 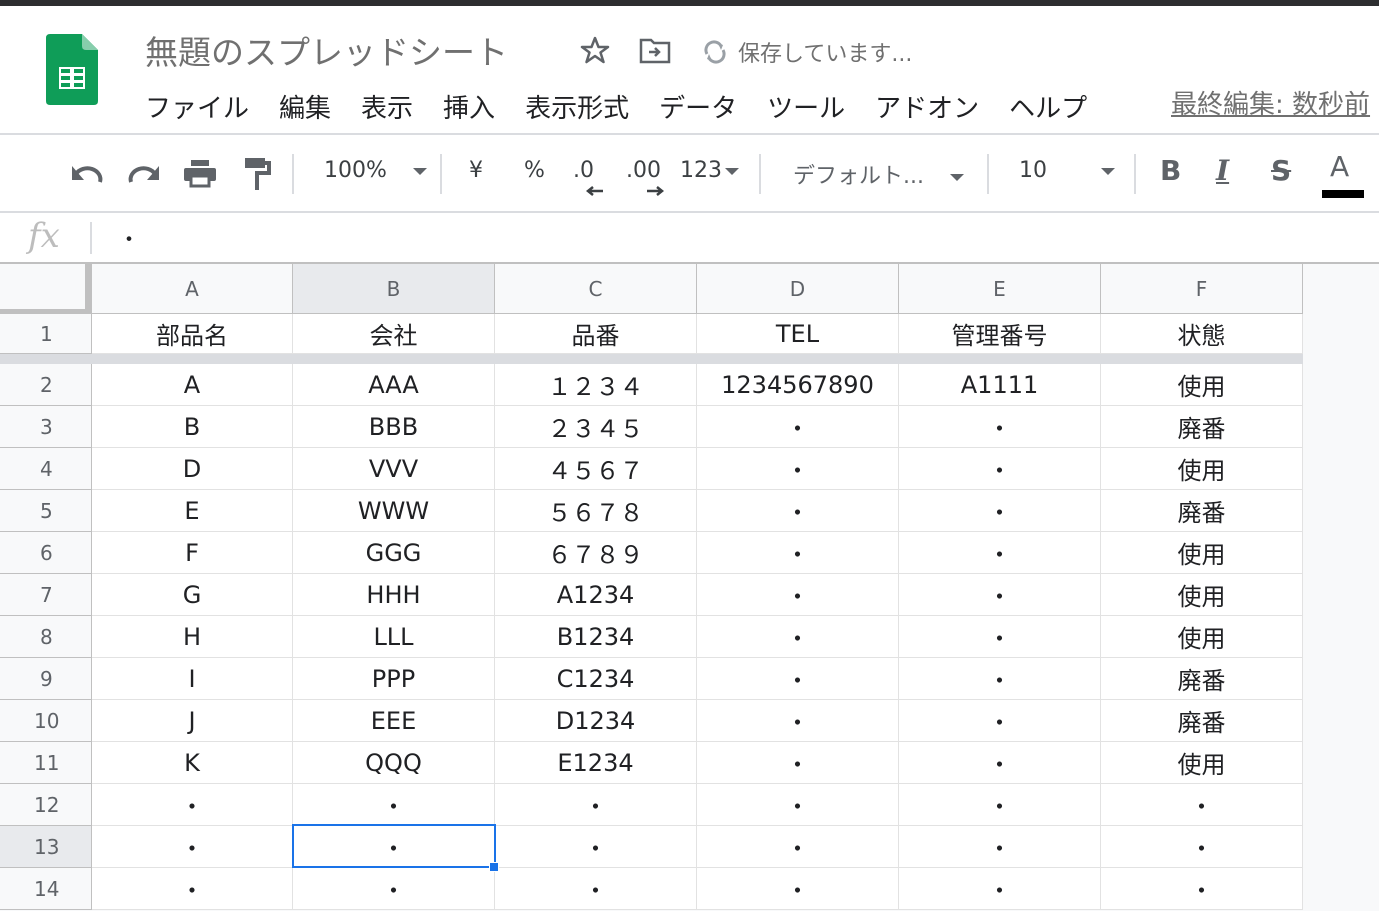 What do you see at coordinates (197, 109) in the screenshot?
I see `menu-file: ファイル` at bounding box center [197, 109].